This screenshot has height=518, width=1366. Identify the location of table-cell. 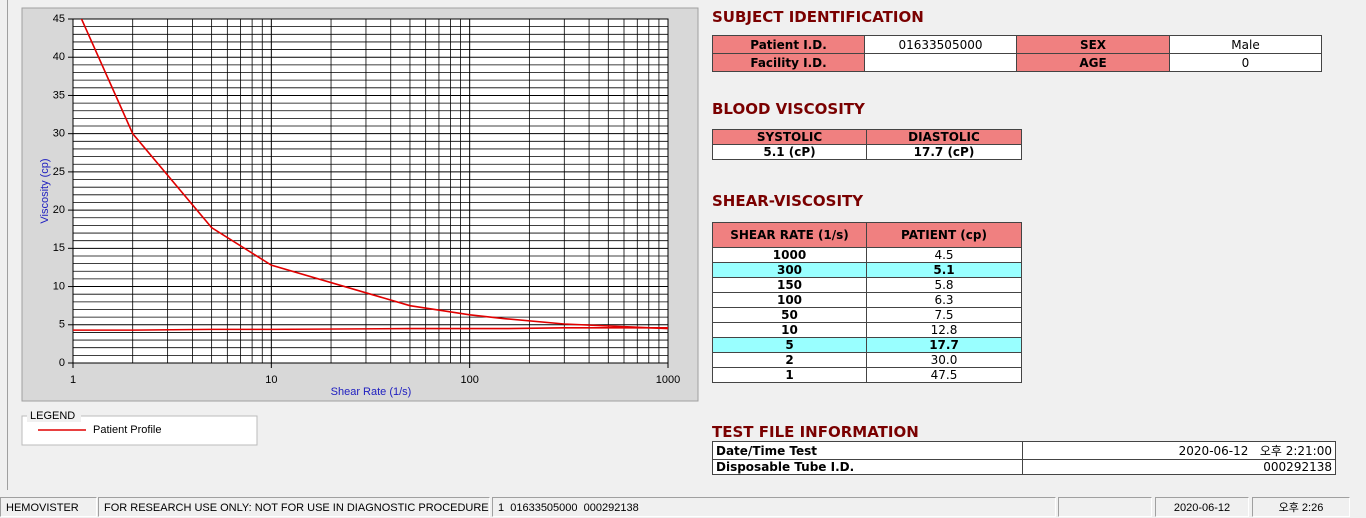
(940, 62).